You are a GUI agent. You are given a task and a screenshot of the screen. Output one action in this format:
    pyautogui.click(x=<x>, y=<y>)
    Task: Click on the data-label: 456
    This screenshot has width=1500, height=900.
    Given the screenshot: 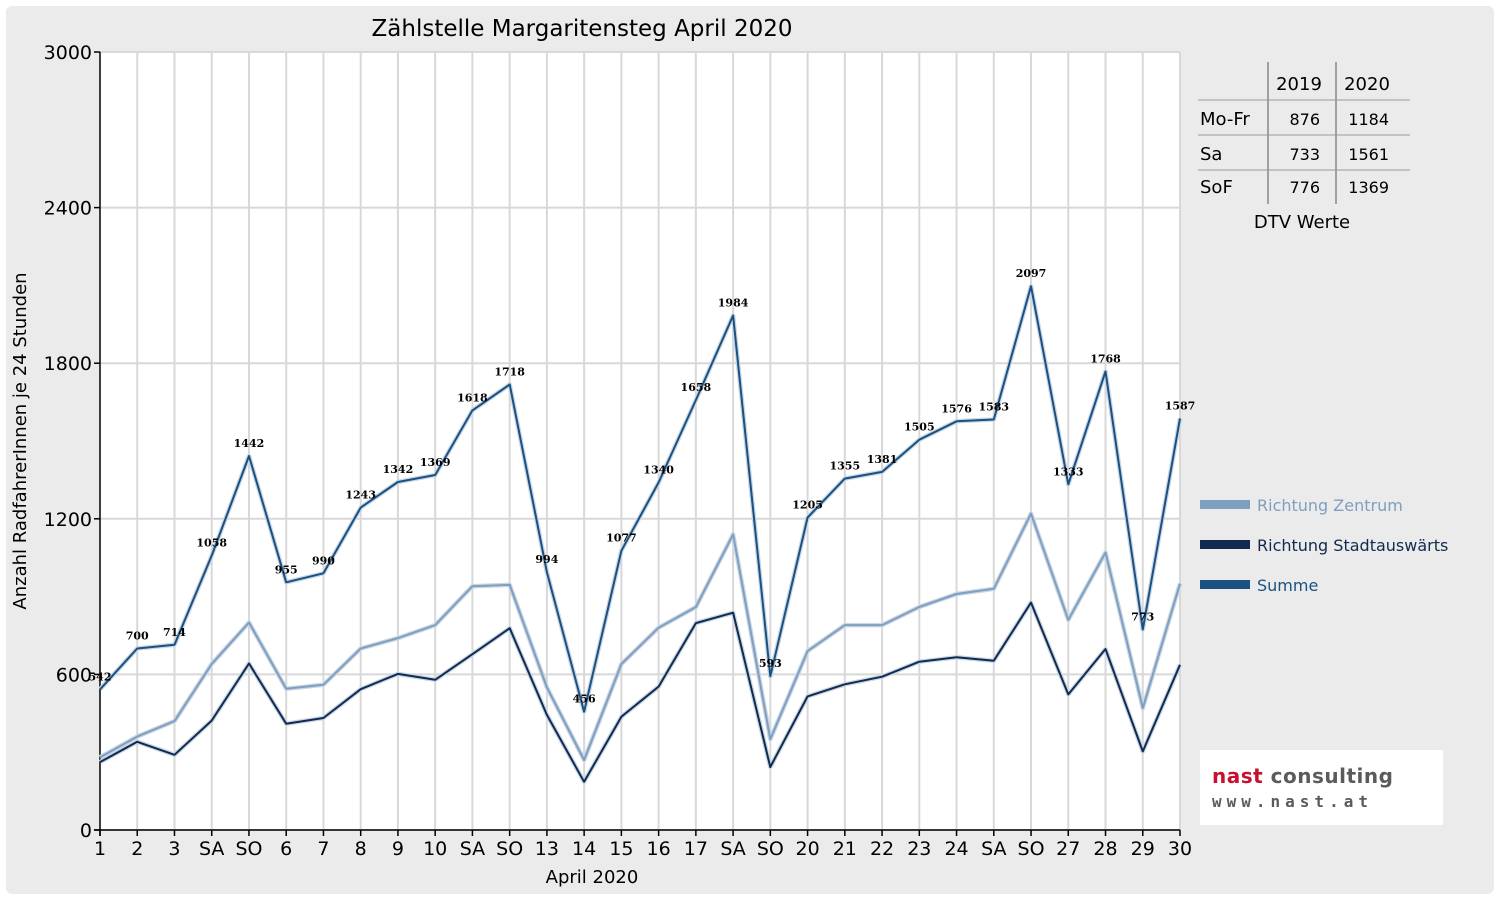 What is the action you would take?
    pyautogui.click(x=584, y=699)
    